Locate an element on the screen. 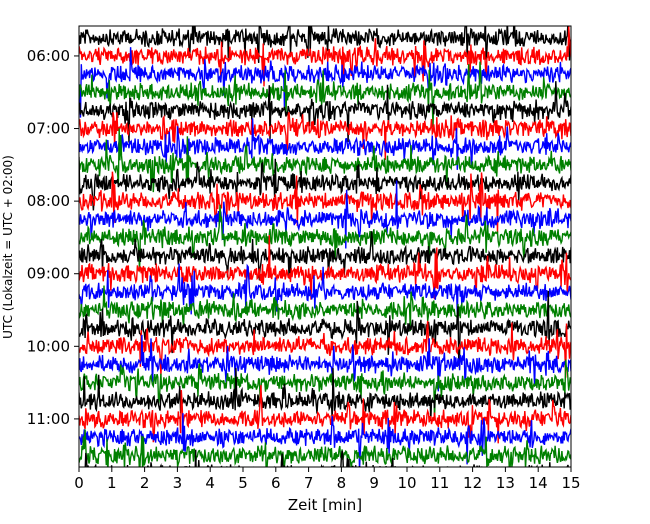  y-tick-label: 06:00 is located at coordinates (48, 56).